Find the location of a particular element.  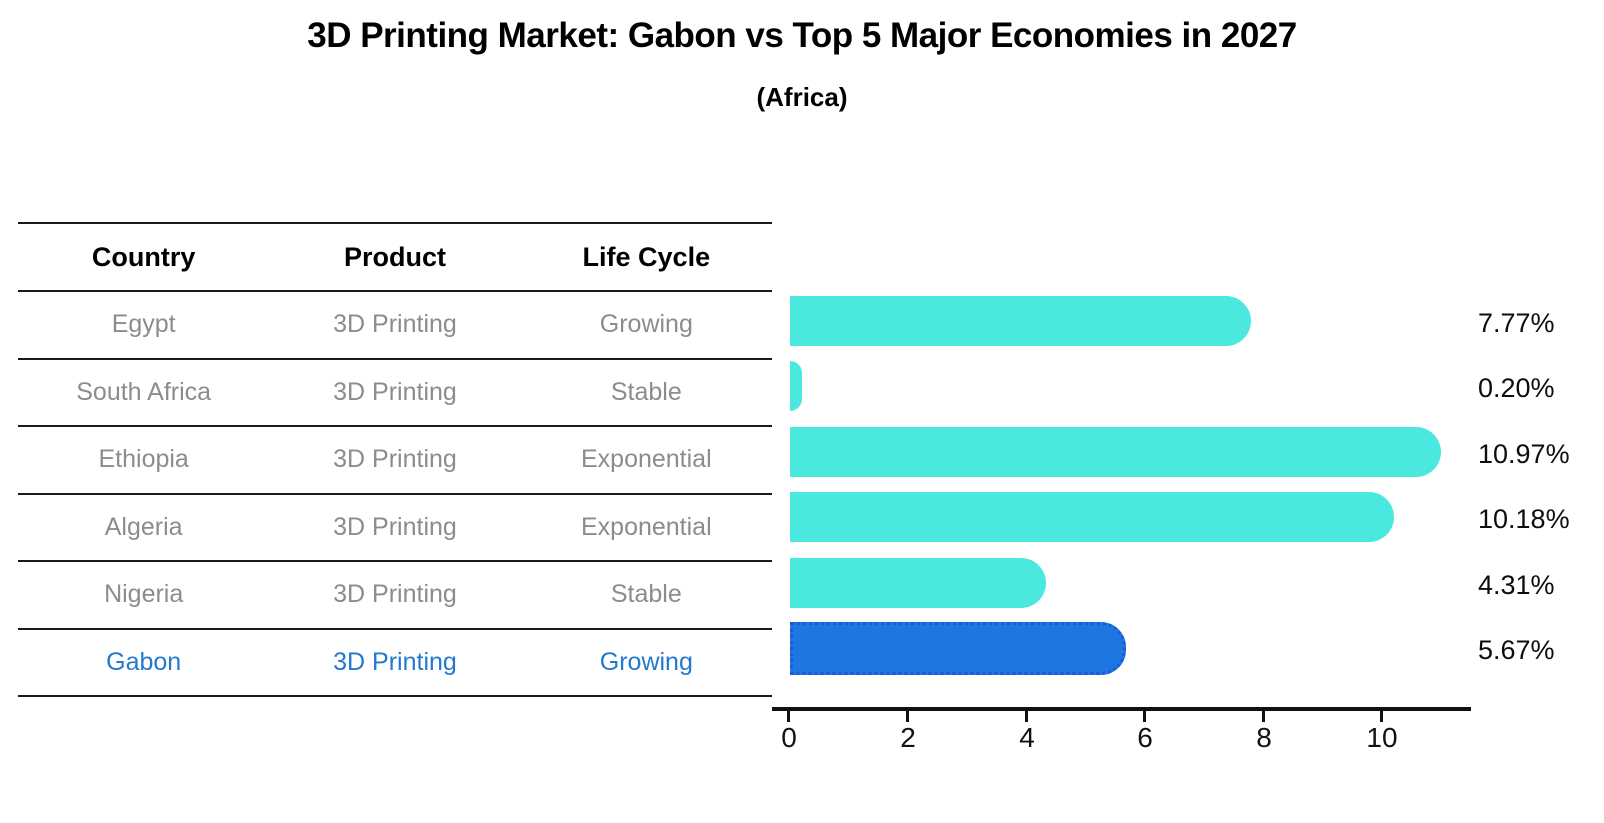

x-tick-label-10: 10 is located at coordinates (1382, 737).